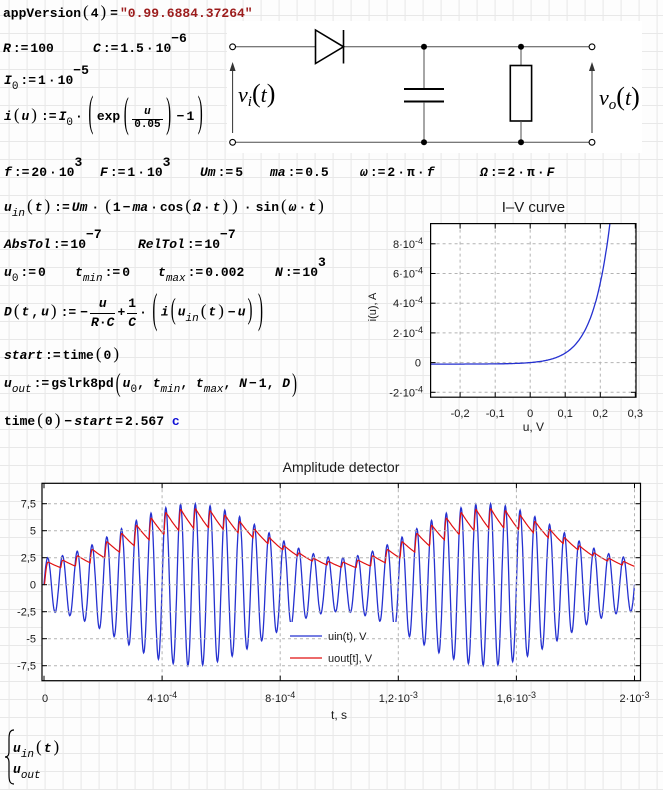 This screenshot has width=663, height=790. I want to click on svg-text: vo(t), so click(619, 97).